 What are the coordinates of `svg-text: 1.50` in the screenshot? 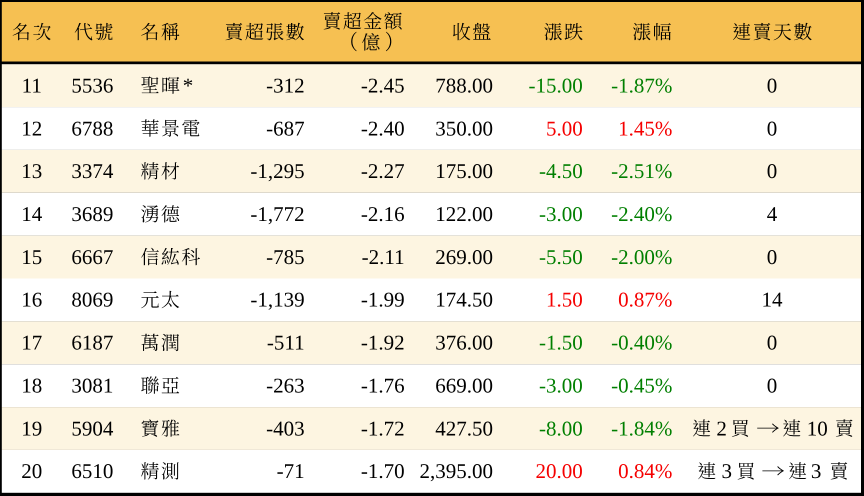 It's located at (564, 300).